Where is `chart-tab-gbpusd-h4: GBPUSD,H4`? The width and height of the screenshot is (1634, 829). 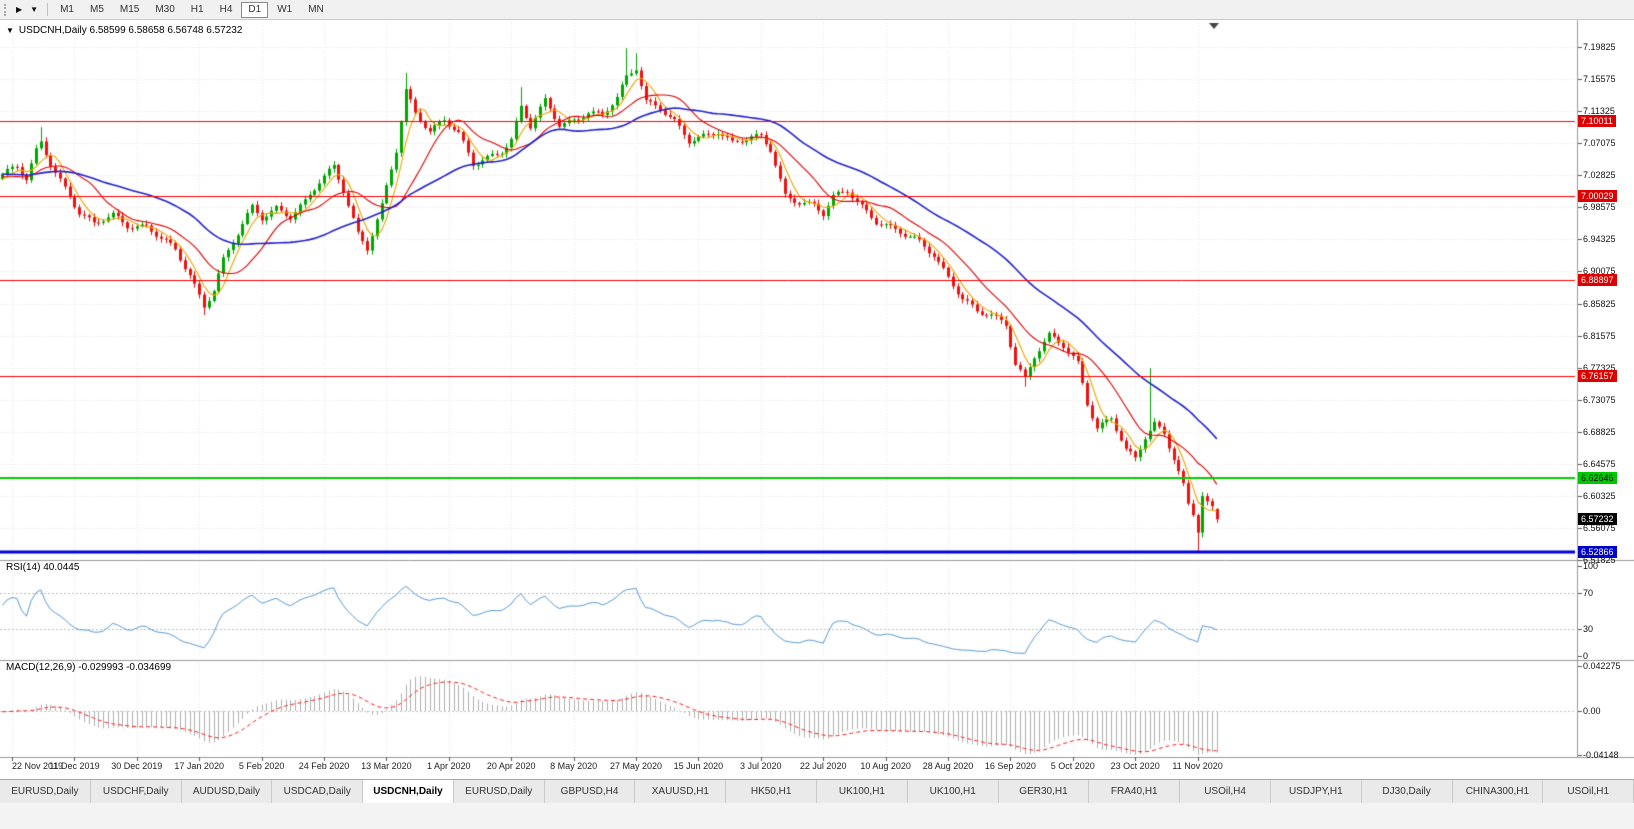 chart-tab-gbpusd-h4: GBPUSD,H4 is located at coordinates (590, 791).